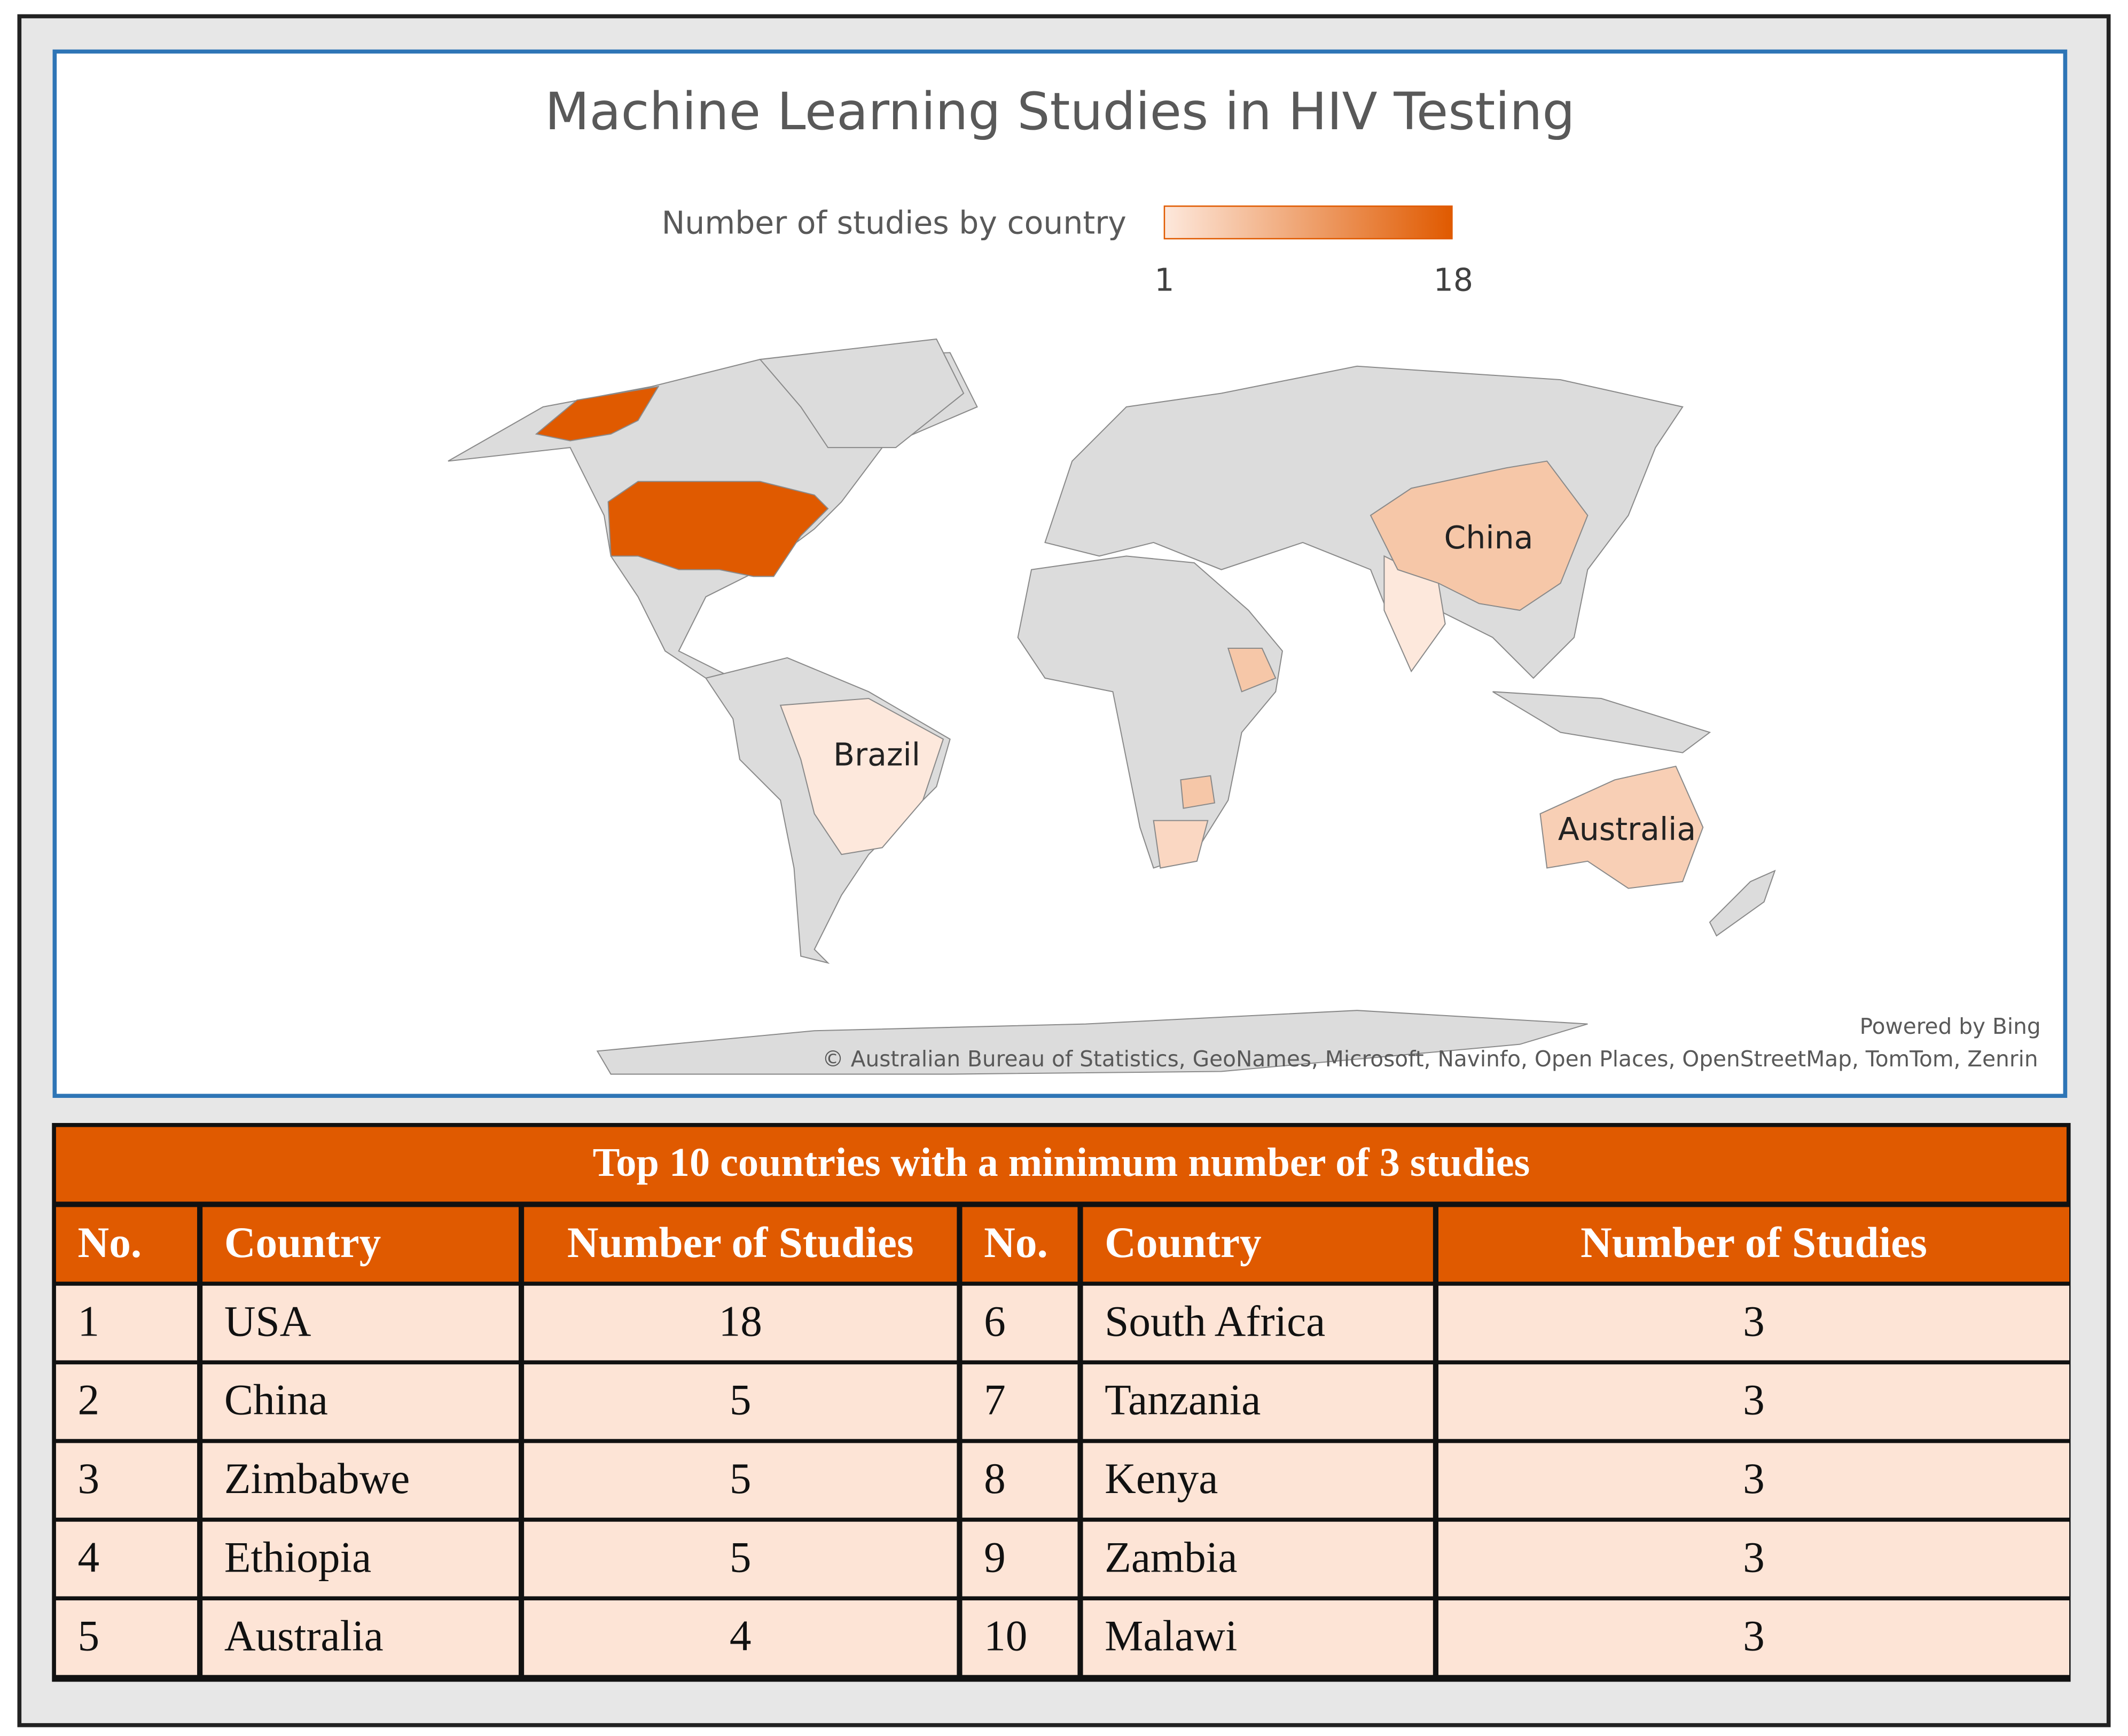  What do you see at coordinates (1308, 222) in the screenshot?
I see `legend-gradient` at bounding box center [1308, 222].